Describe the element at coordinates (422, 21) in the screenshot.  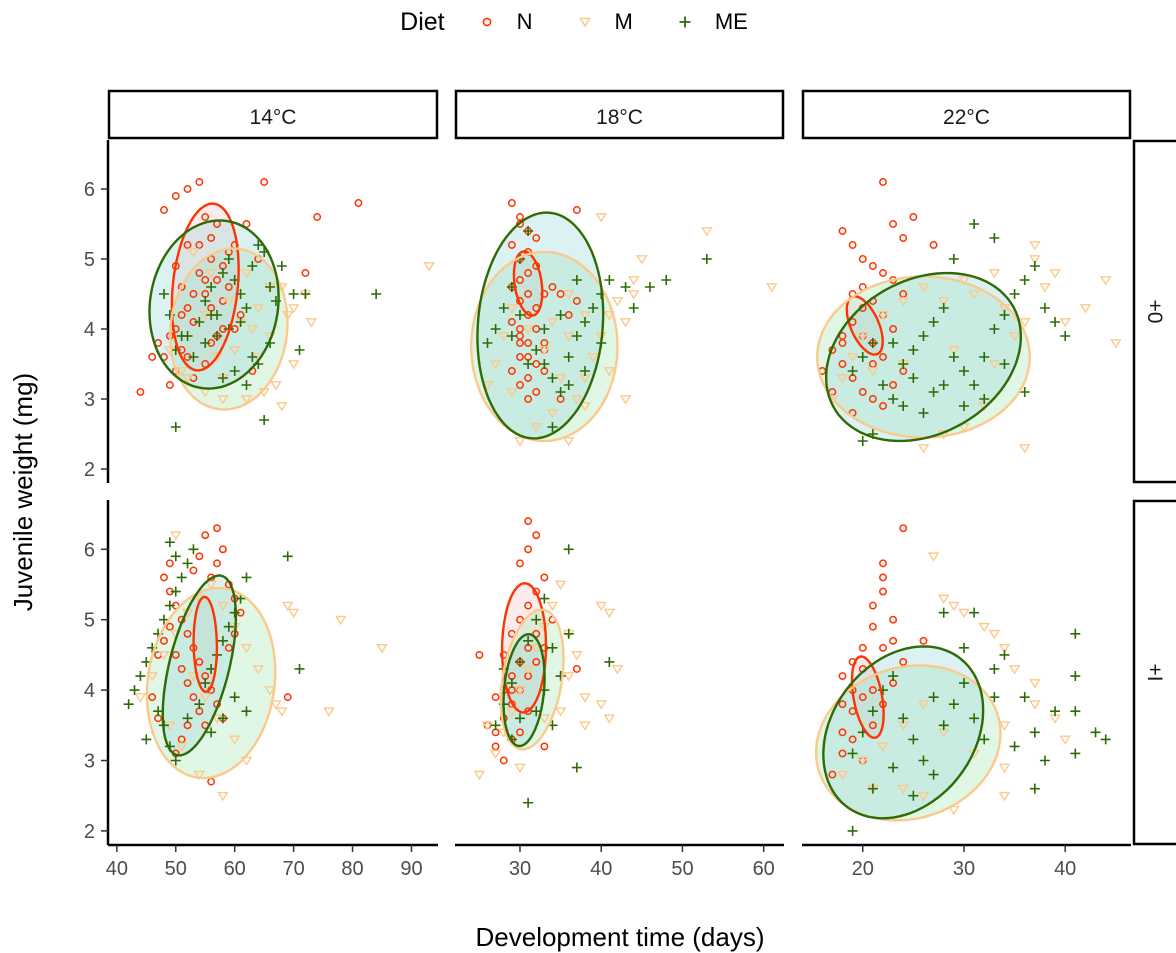
I see `legend-title: Diet` at that location.